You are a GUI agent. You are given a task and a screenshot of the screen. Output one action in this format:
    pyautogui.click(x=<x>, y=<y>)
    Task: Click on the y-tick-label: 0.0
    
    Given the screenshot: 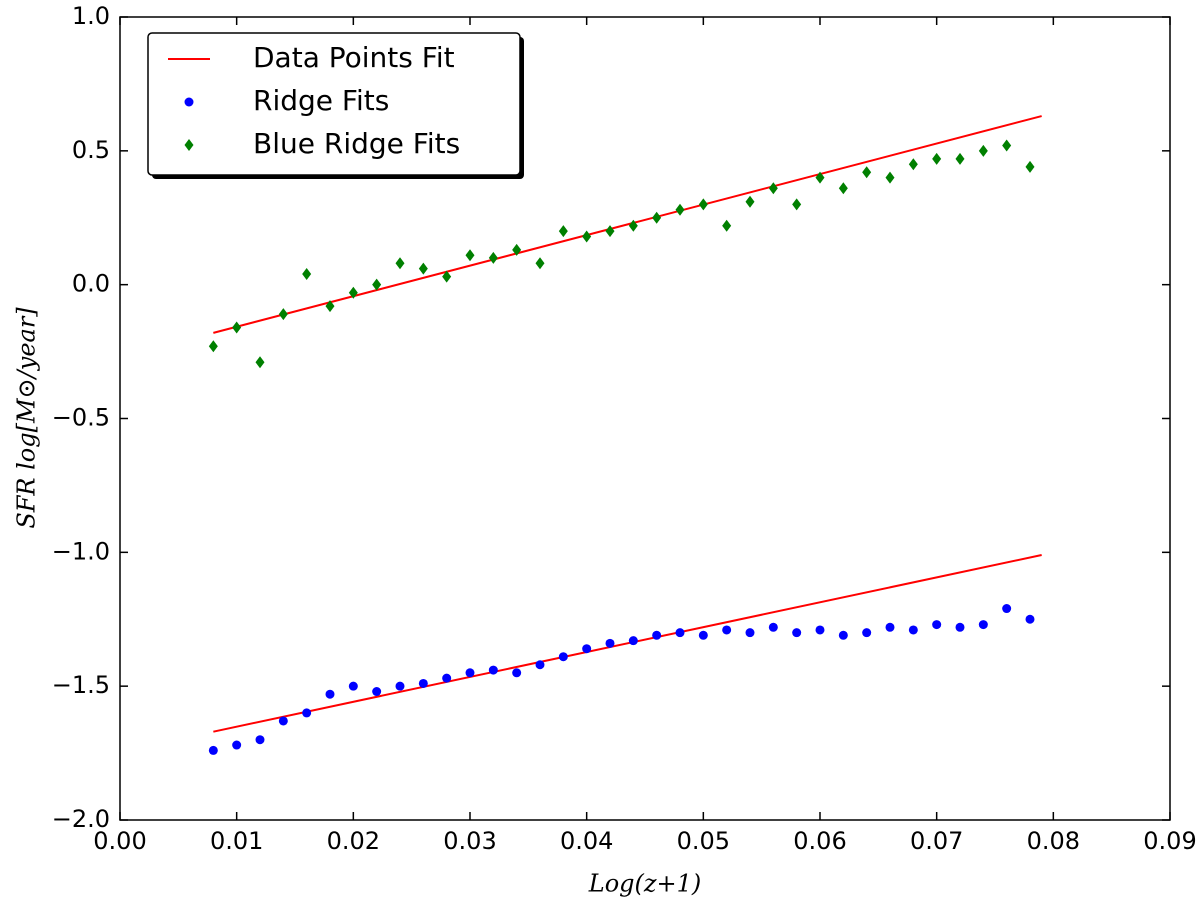 What is the action you would take?
    pyautogui.click(x=91, y=284)
    